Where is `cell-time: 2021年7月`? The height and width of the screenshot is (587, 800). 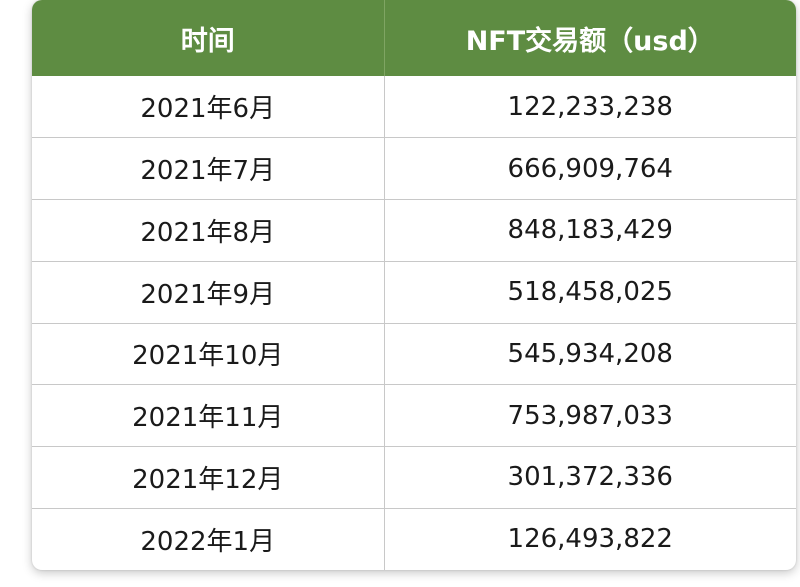
cell-time: 2021年7月 is located at coordinates (208, 168).